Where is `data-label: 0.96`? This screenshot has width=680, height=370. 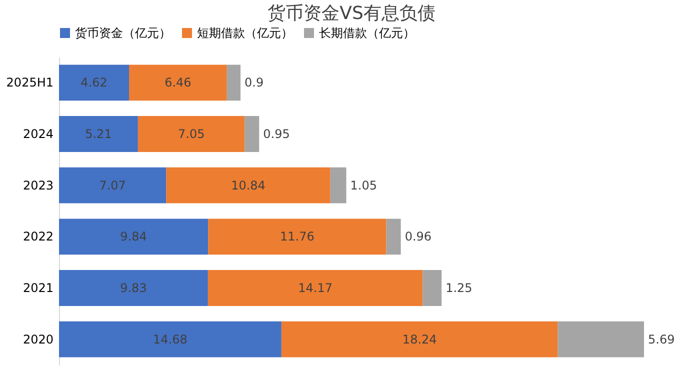
data-label: 0.96 is located at coordinates (418, 237).